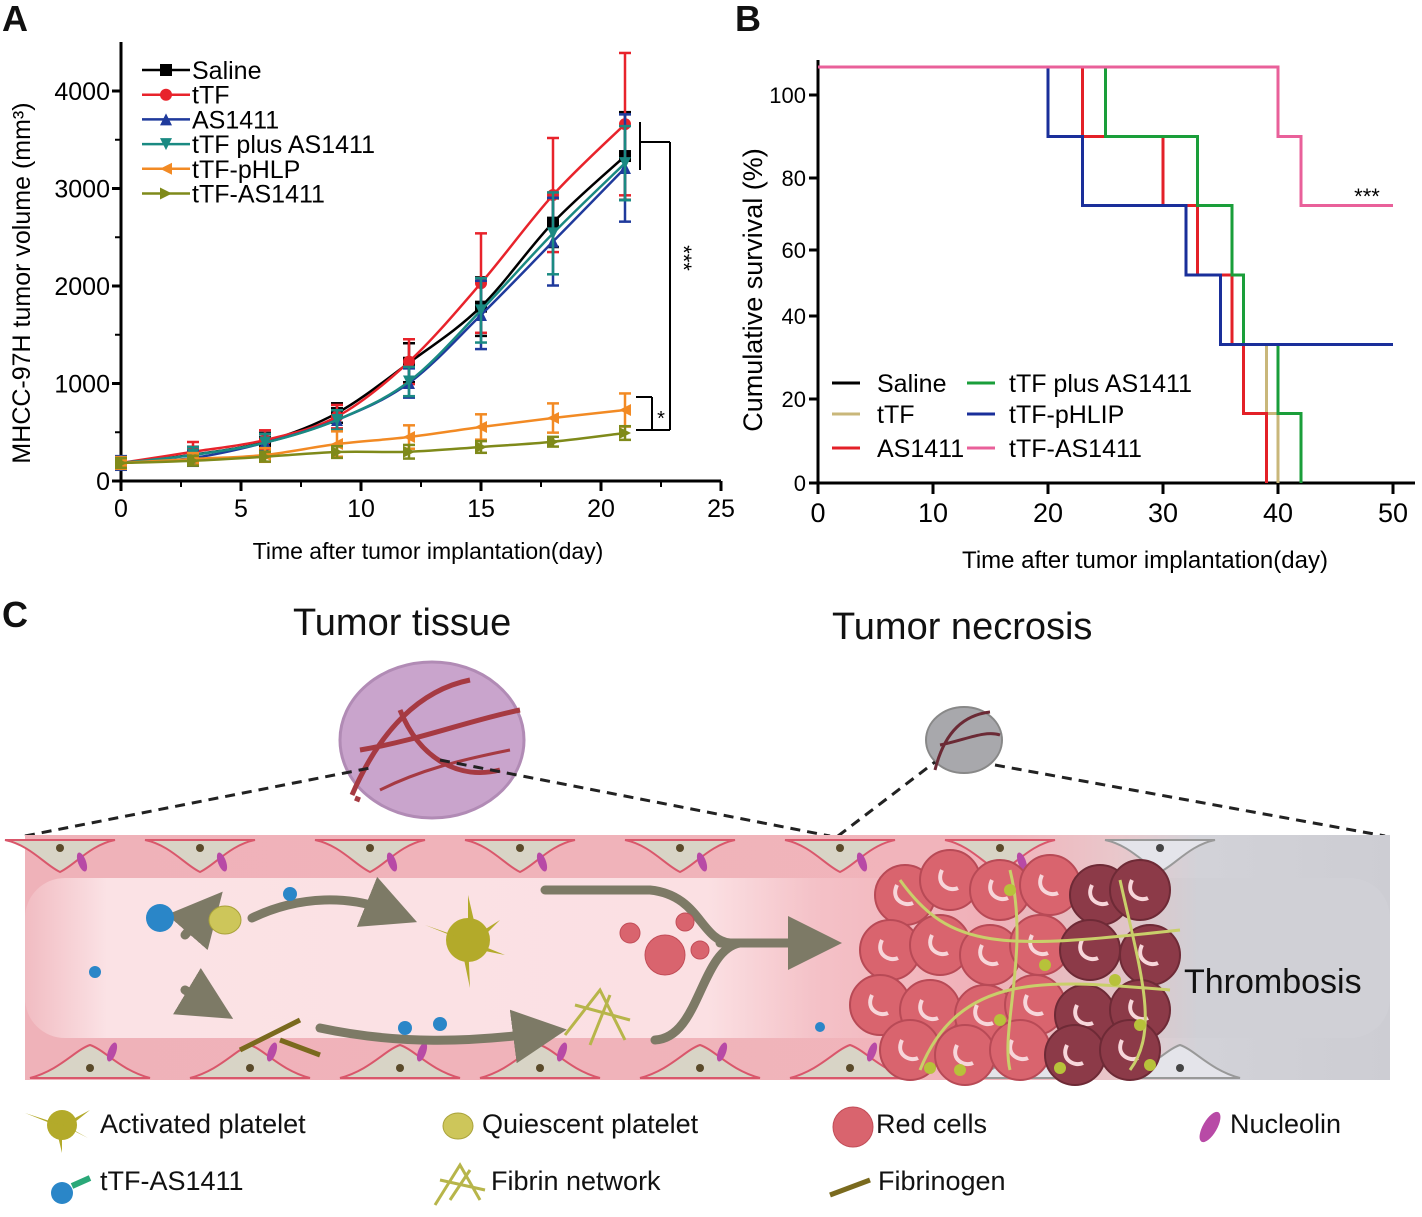 The height and width of the screenshot is (1217, 1422). Describe the element at coordinates (258, 145) in the screenshot. I see `legend-item: tTF plus AS1411` at that location.